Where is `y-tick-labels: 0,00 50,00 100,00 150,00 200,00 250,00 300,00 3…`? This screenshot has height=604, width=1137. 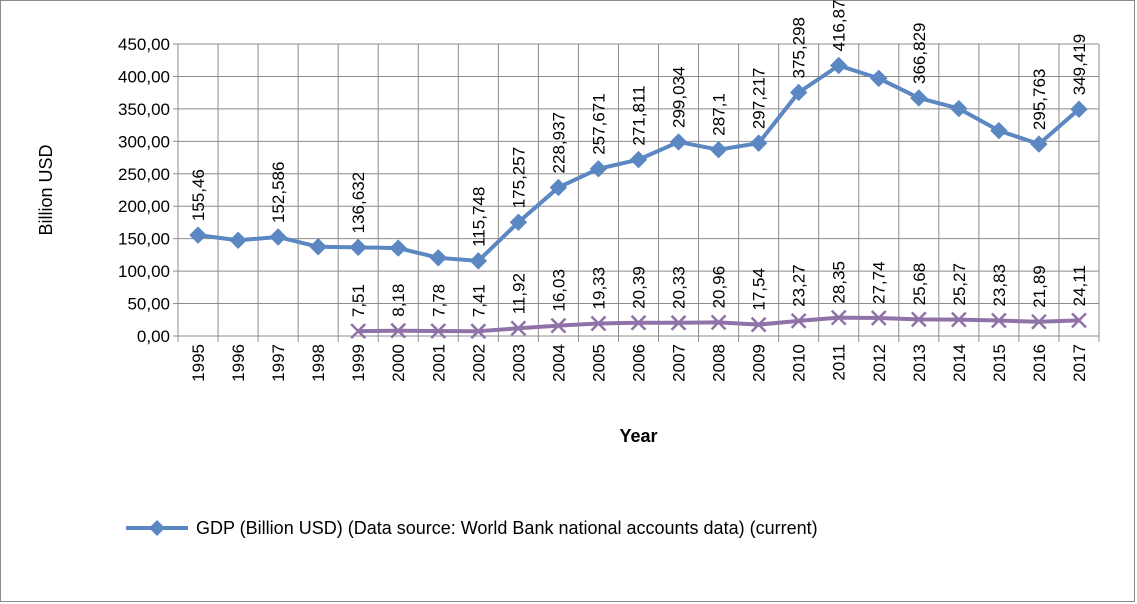
y-tick-labels: 0,00 50,00 100,00 150,00 200,00 250,00 300,00 3… is located at coordinates (144, 190).